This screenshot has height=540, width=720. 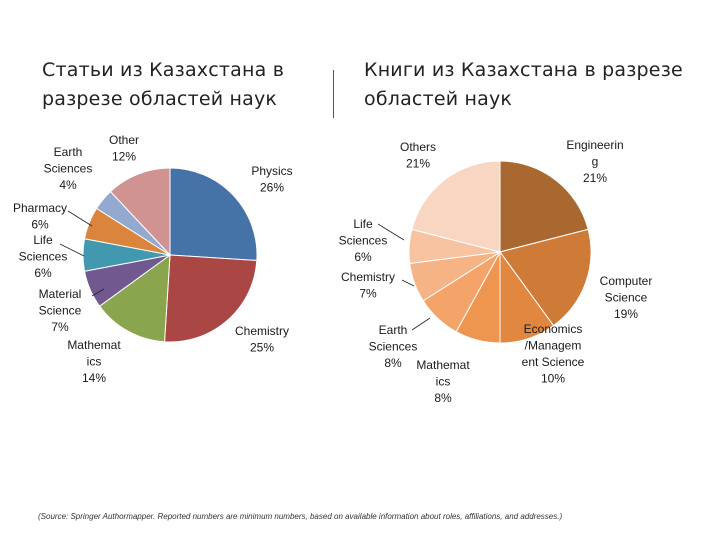 I want to click on left-data-label-line: Material, so click(x=60, y=294).